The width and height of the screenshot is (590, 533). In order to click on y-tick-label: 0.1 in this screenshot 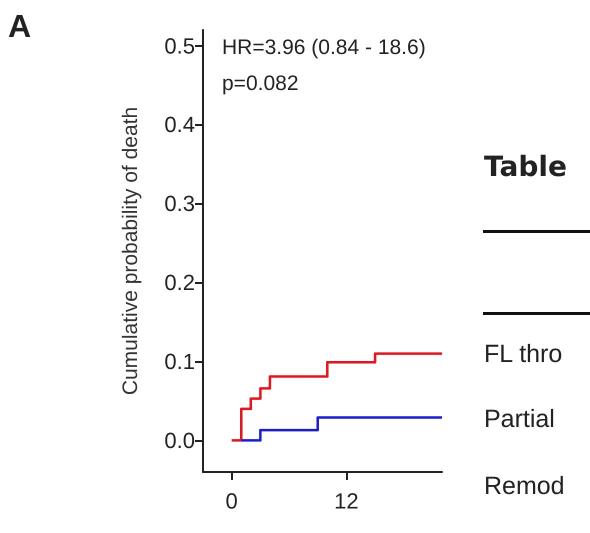, I will do `click(179, 361)`.